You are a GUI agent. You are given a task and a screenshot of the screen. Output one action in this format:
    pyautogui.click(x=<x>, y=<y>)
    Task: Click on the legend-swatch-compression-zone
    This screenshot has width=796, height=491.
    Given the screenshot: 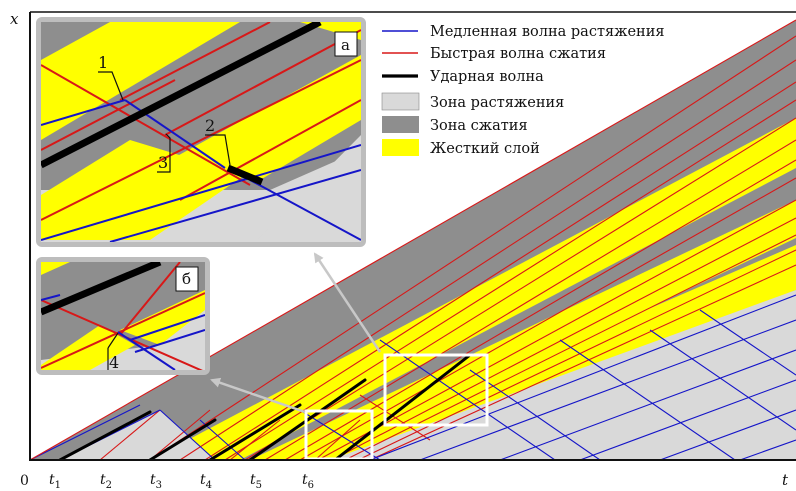 What is the action you would take?
    pyautogui.click(x=400, y=124)
    